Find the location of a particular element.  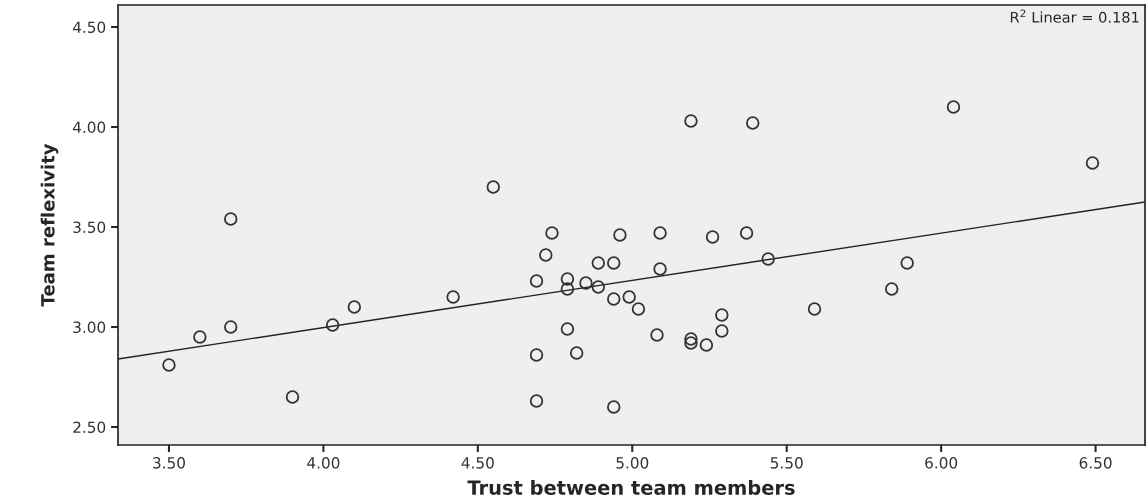

y-tick-label: 3.50 is located at coordinates (89, 227).